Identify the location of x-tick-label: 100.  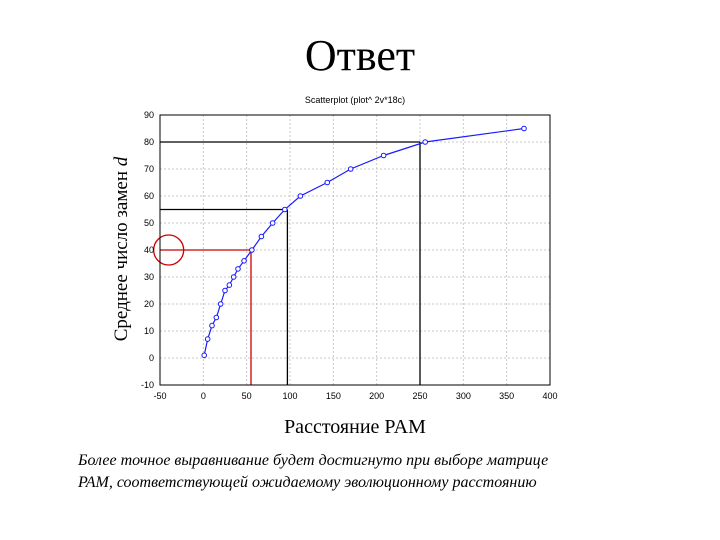
(289, 396).